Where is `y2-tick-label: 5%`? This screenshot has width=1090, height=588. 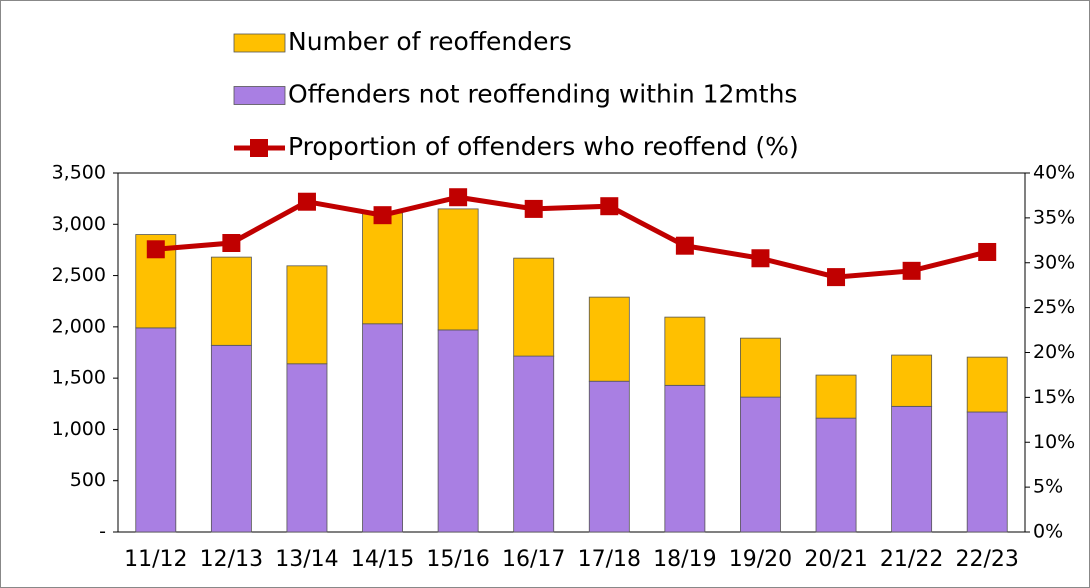
y2-tick-label: 5% is located at coordinates (1048, 487).